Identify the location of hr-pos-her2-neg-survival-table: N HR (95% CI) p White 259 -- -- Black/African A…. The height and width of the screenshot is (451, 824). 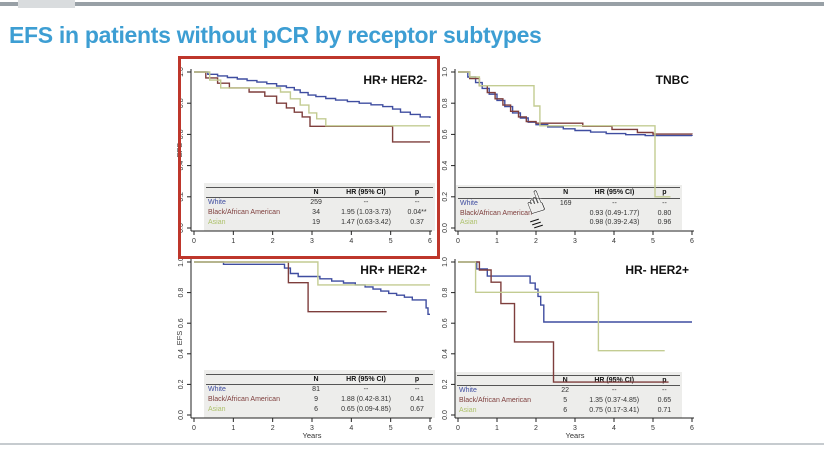
(319, 207).